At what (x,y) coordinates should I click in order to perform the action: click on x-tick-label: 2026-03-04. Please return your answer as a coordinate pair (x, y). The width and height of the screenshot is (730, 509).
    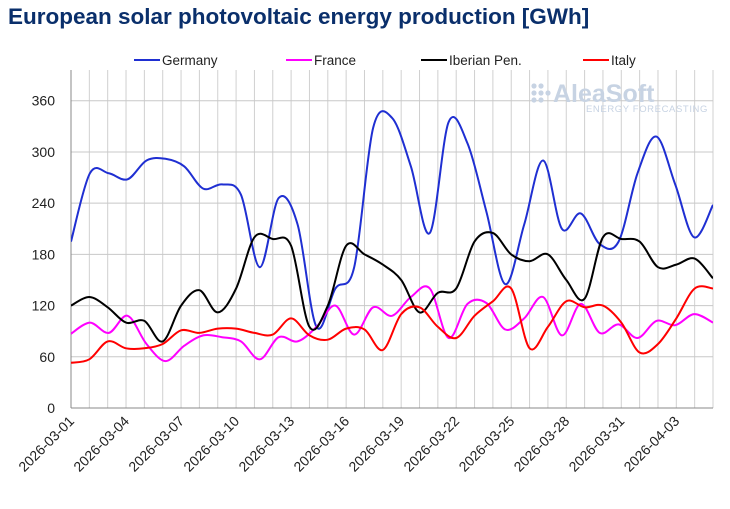
    Looking at the image, I should click on (101, 444).